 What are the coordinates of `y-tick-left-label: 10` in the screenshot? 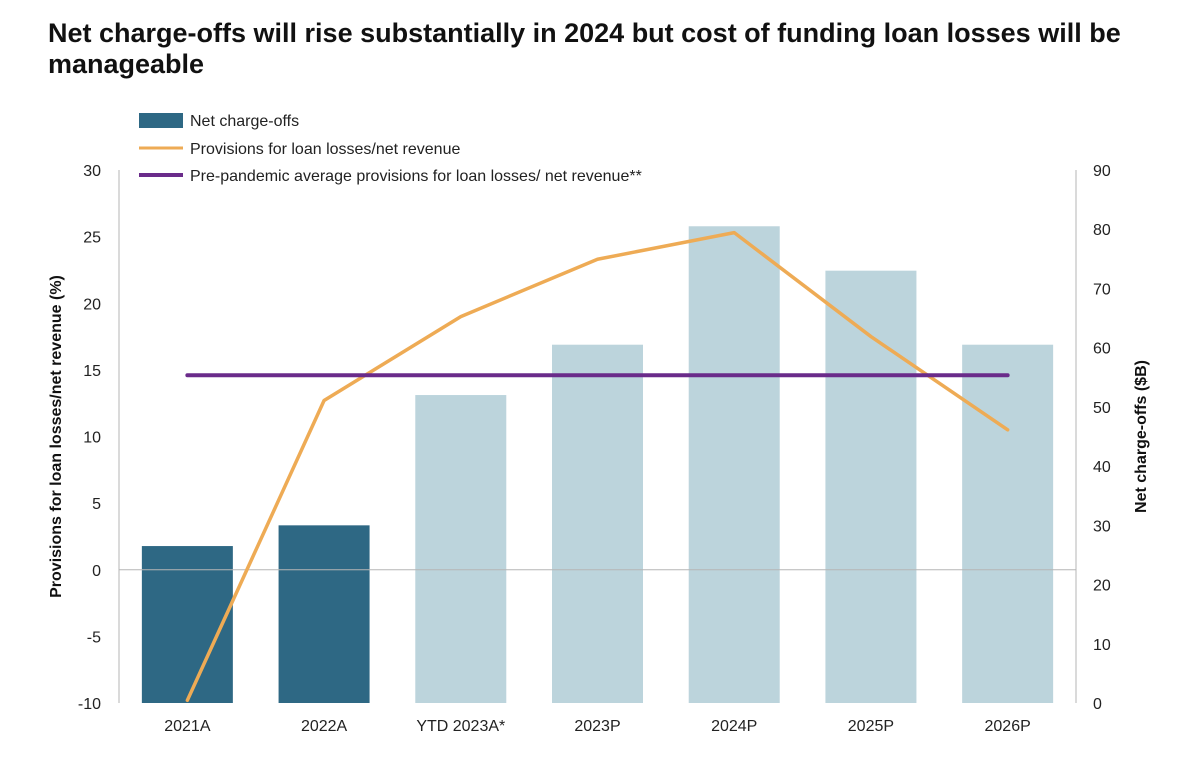 It's located at (92, 438).